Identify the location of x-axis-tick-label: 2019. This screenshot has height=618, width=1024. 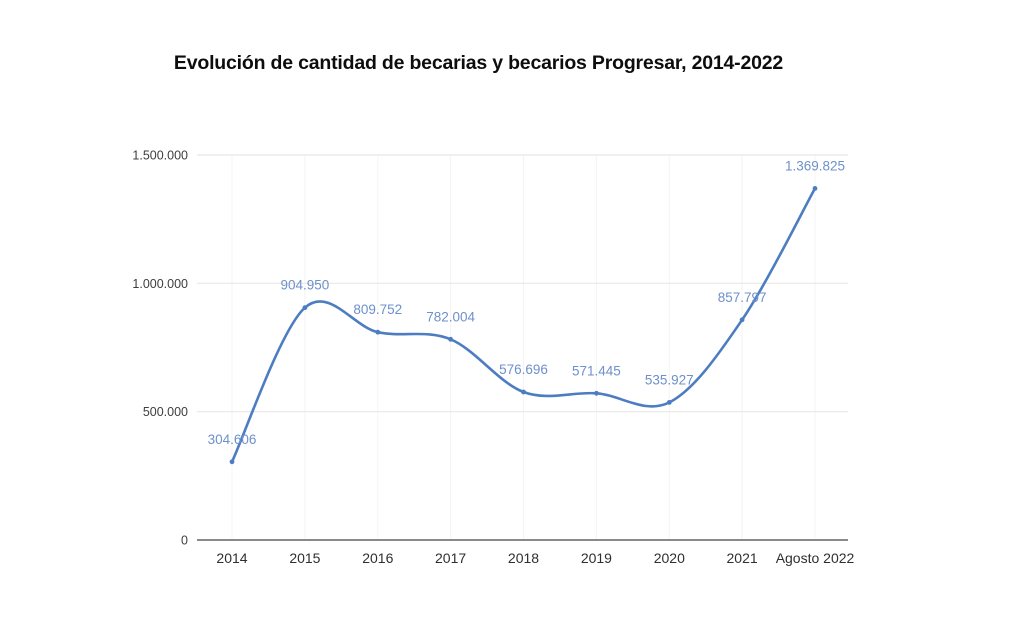
(596, 558).